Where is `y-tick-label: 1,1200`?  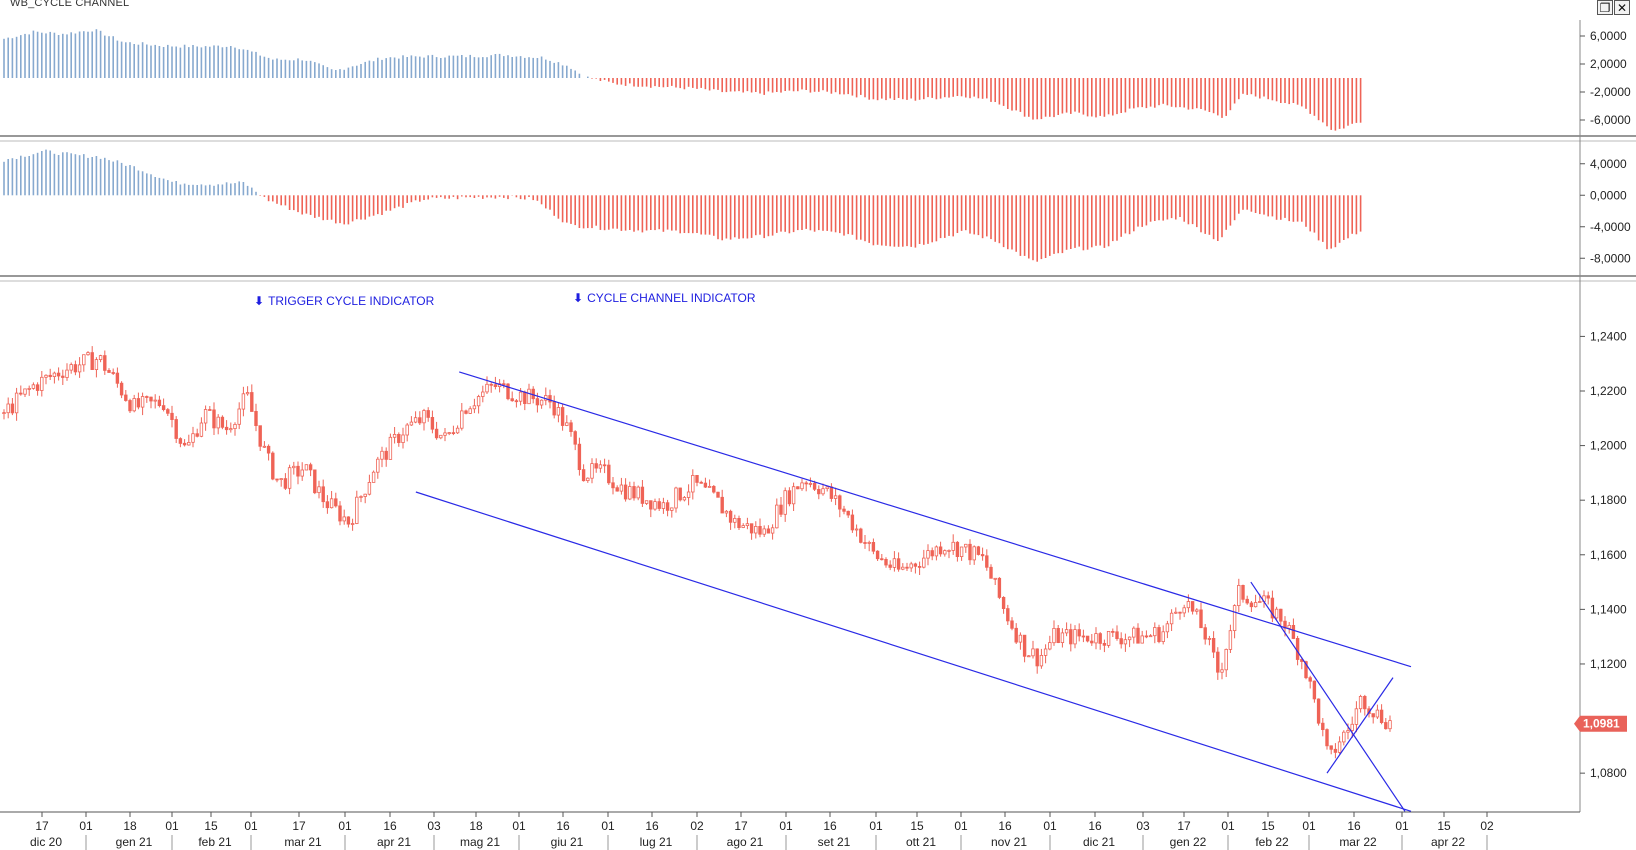
y-tick-label: 1,1200 is located at coordinates (1608, 664).